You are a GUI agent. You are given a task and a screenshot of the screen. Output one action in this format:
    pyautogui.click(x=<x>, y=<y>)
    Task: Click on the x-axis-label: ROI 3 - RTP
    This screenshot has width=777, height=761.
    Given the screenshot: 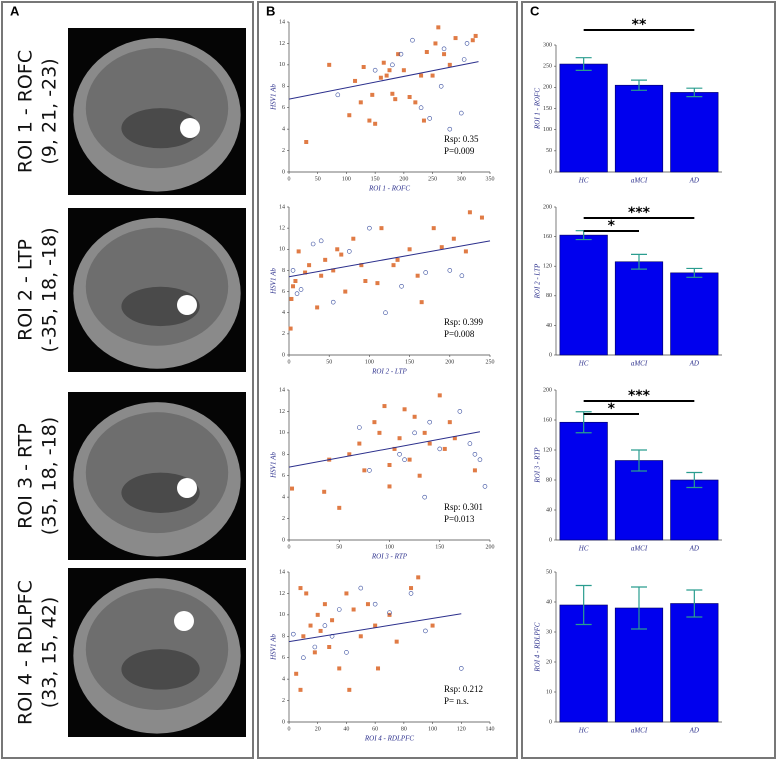 What is the action you would take?
    pyautogui.click(x=389, y=557)
    